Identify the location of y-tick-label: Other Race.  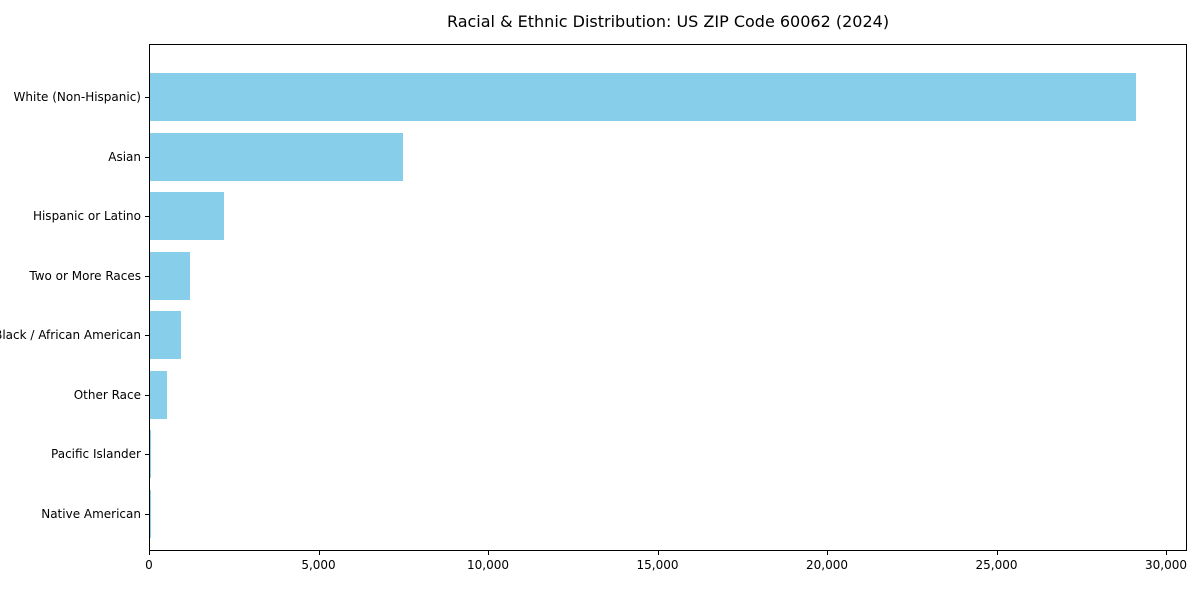
(107, 394).